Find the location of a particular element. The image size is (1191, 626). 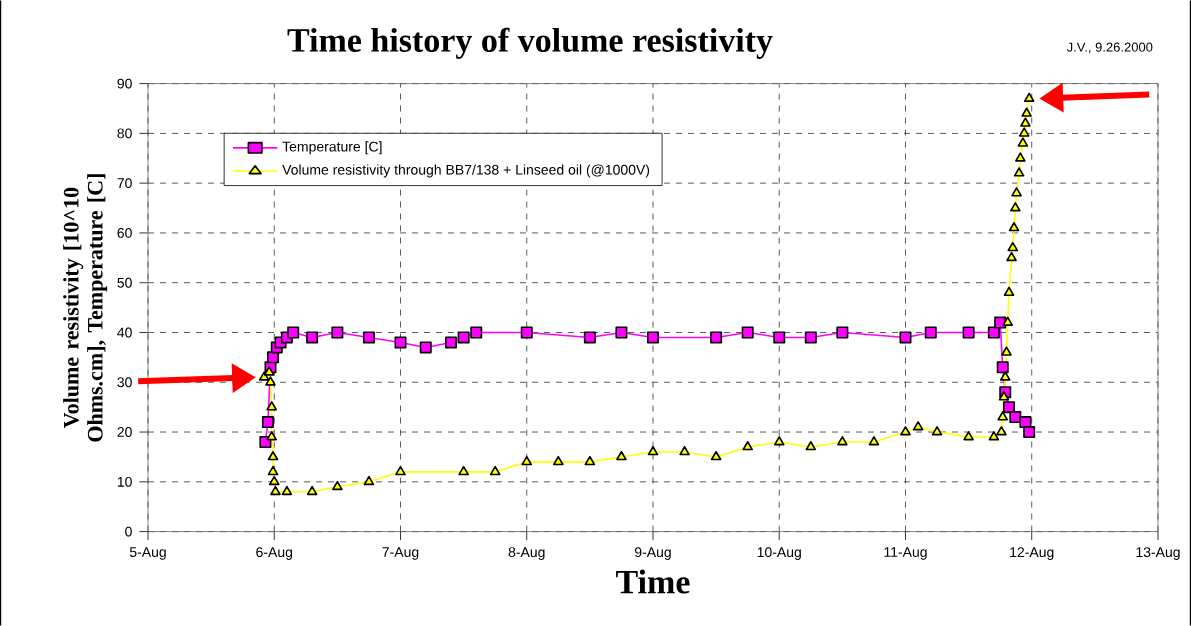

y-tick-label: 90 is located at coordinates (124, 83).